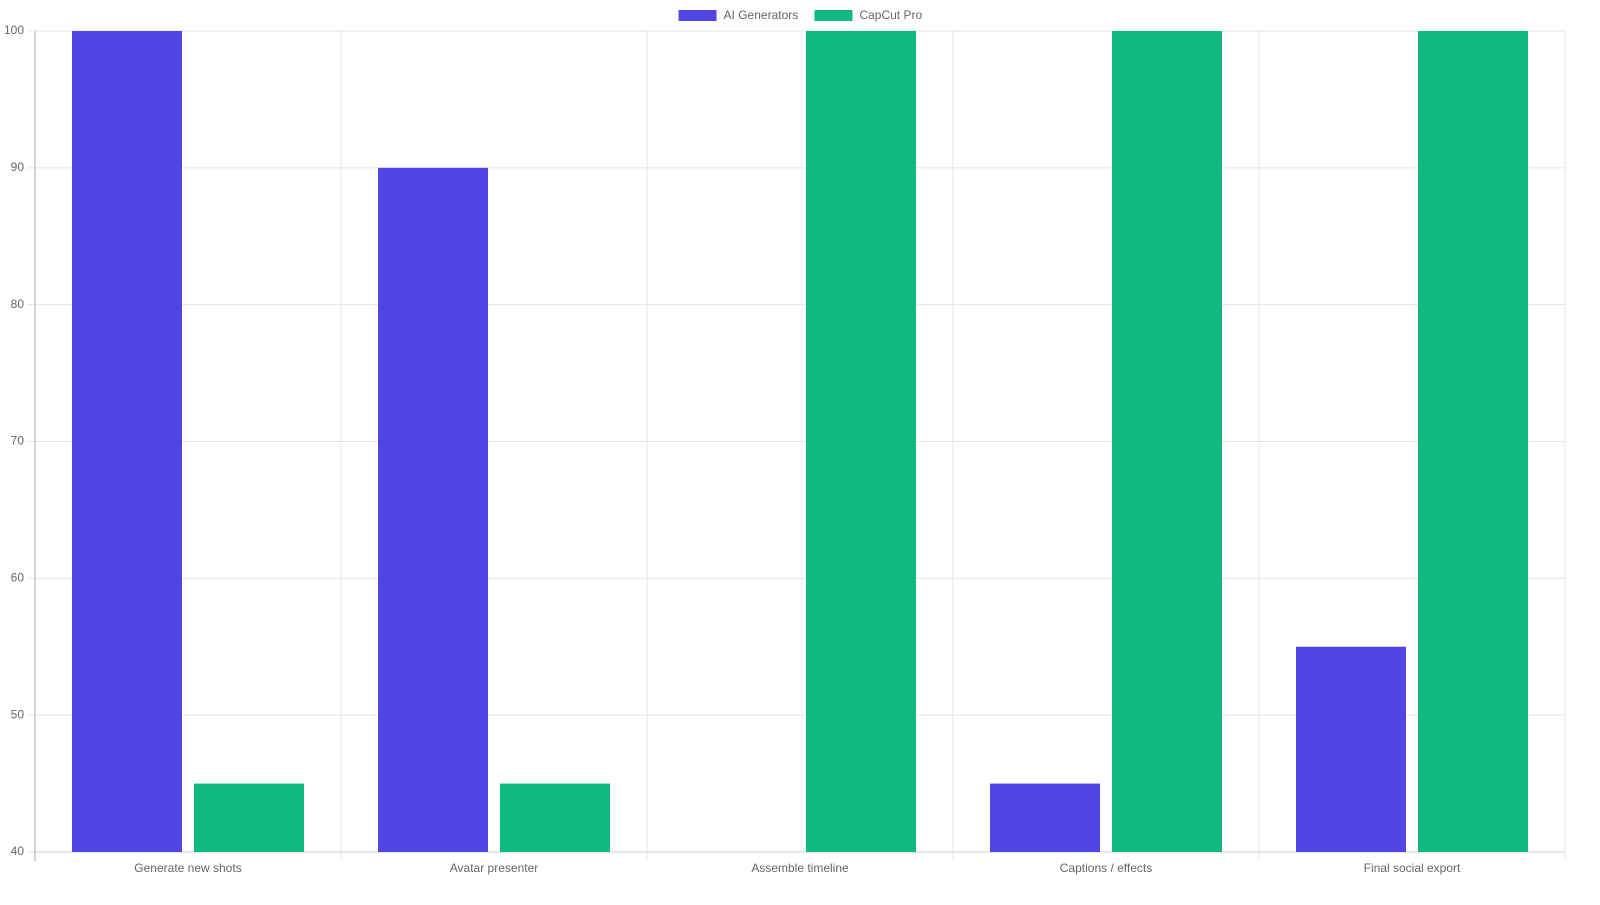 The image size is (1600, 905). What do you see at coordinates (14, 30) in the screenshot?
I see `y-tick-label: 100` at bounding box center [14, 30].